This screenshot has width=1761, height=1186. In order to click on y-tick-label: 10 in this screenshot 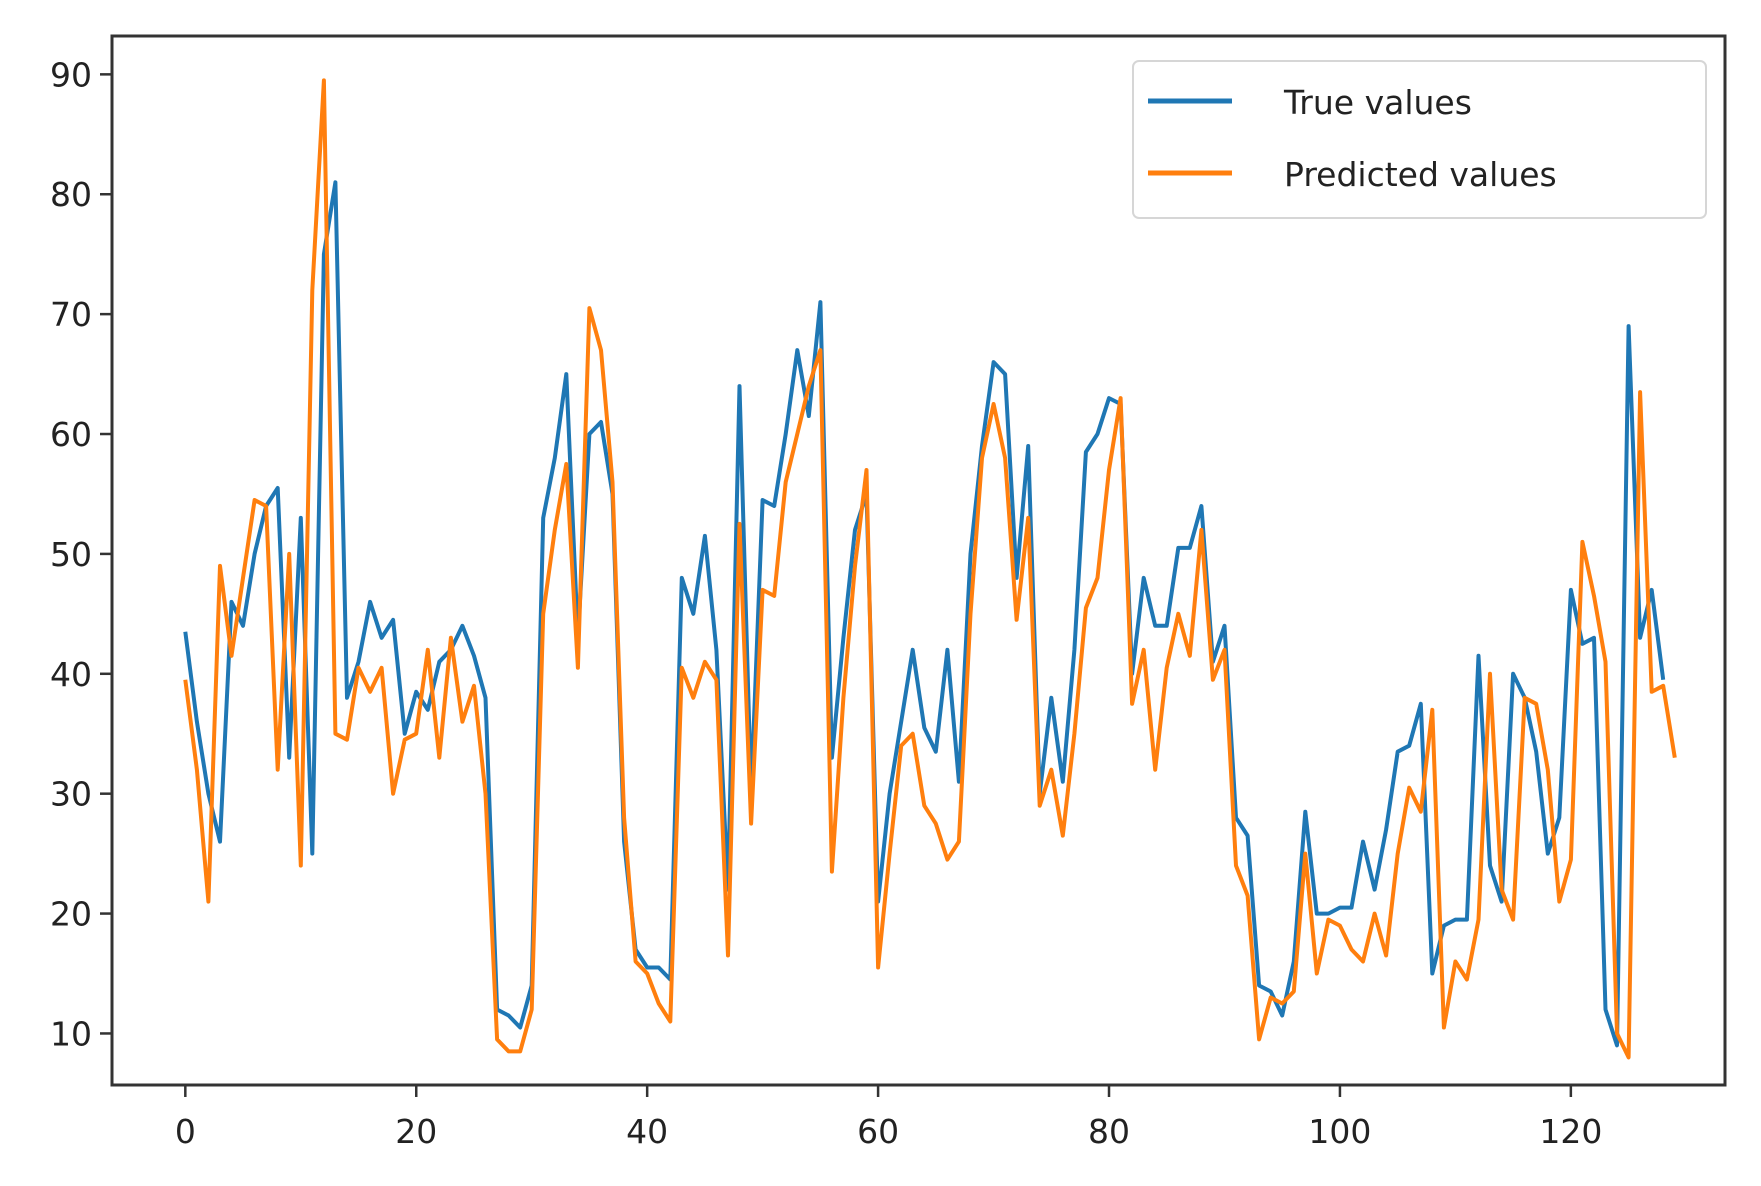, I will do `click(71, 1033)`.